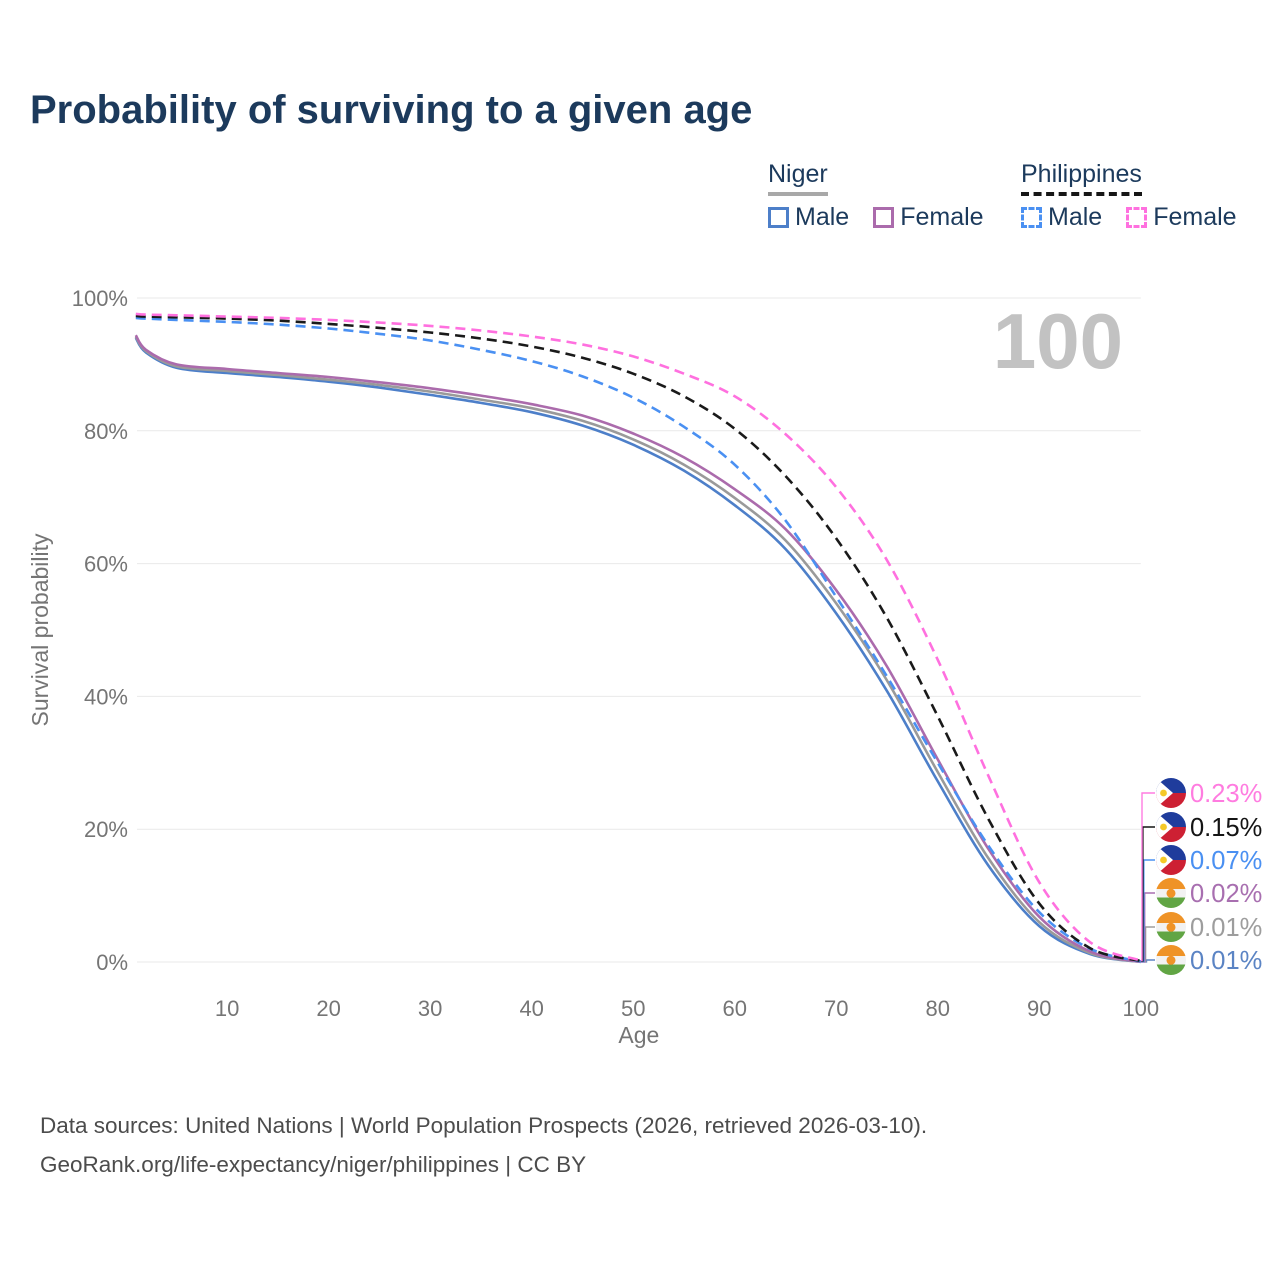  Describe the element at coordinates (1137, 217) in the screenshot. I see `philippines-female-swatch-icon` at that location.